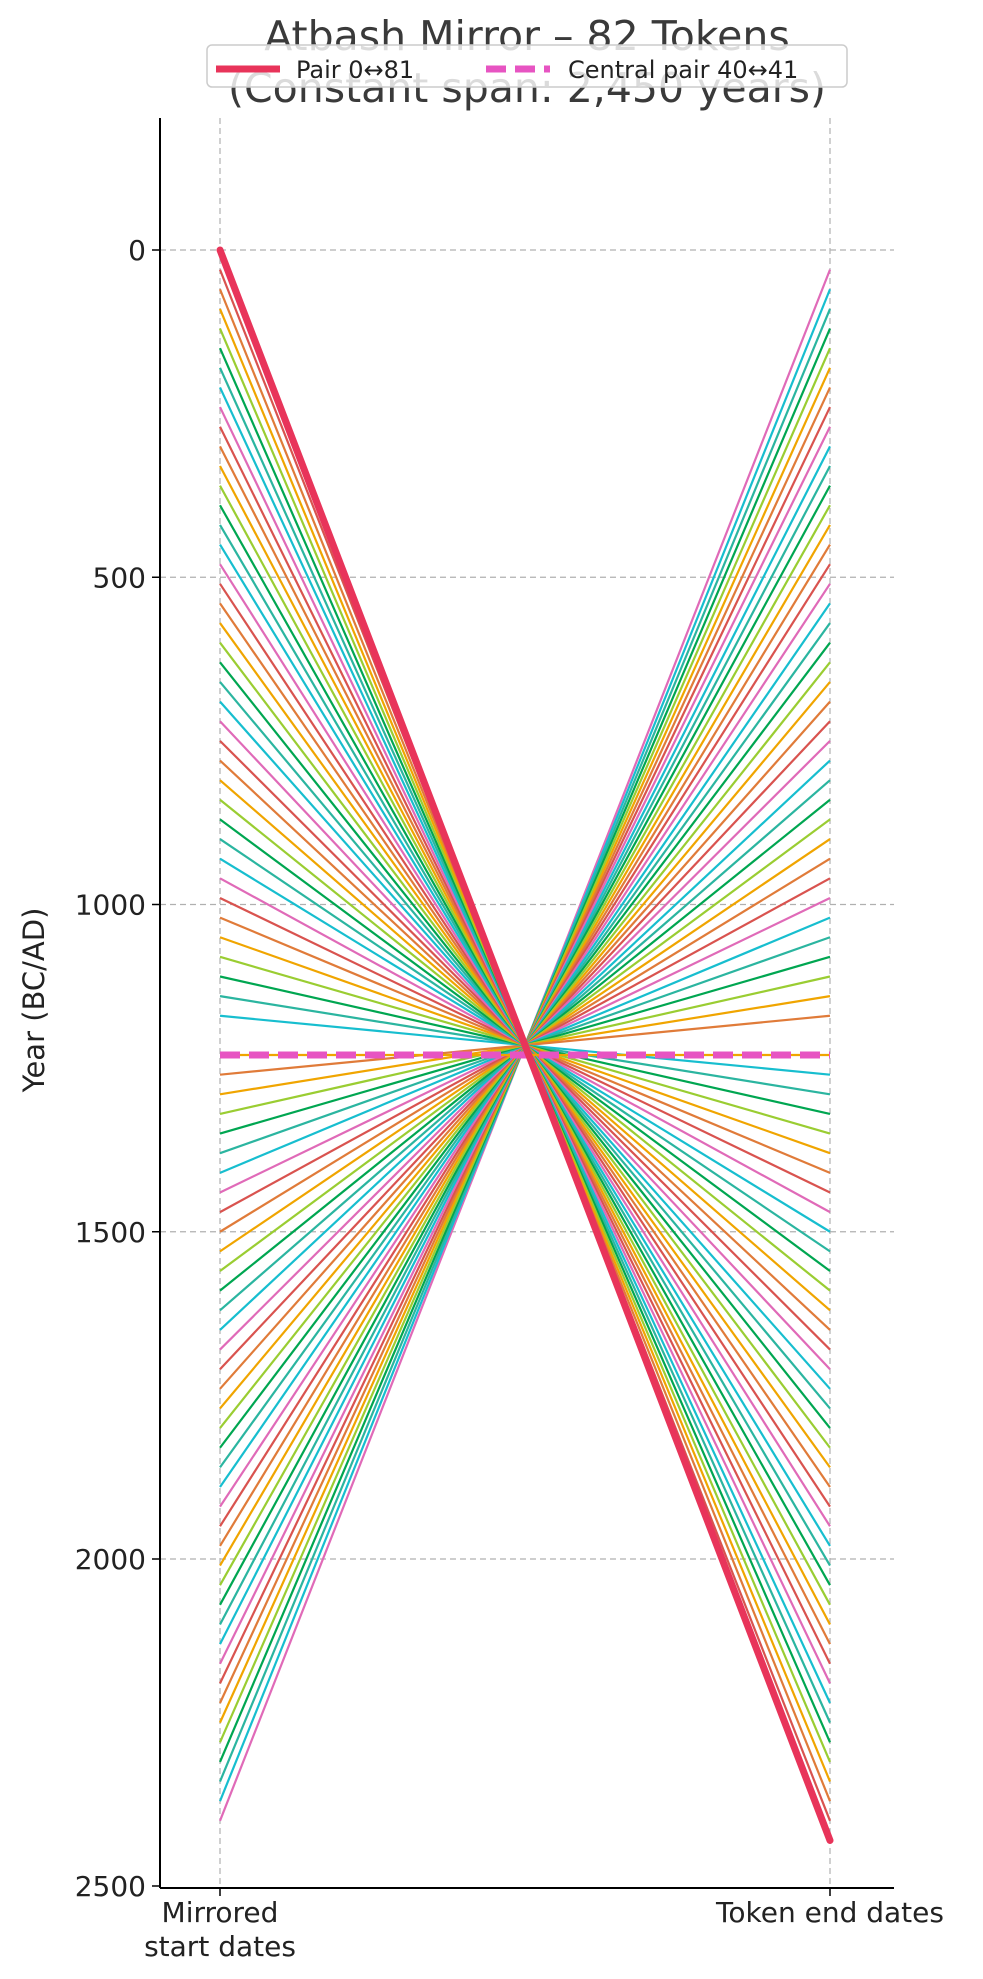 This screenshot has height=1979, width=983. What do you see at coordinates (527, 66) in the screenshot?
I see `legend: Pair 0↔81 Central pair 40↔41` at bounding box center [527, 66].